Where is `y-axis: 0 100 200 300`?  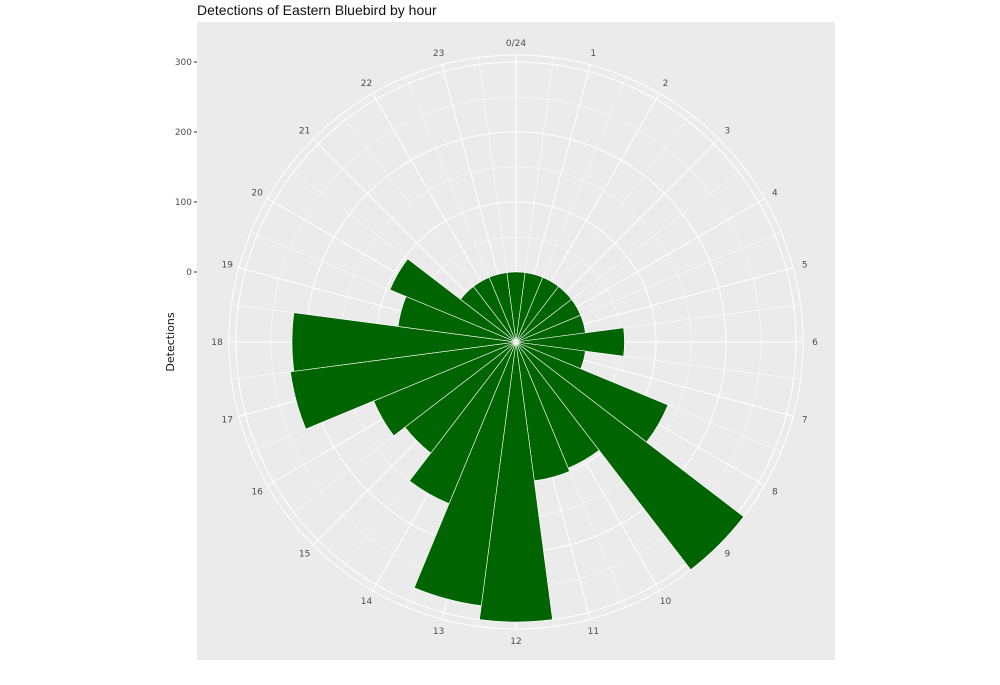
y-axis: 0 100 200 300 is located at coordinates (186, 168).